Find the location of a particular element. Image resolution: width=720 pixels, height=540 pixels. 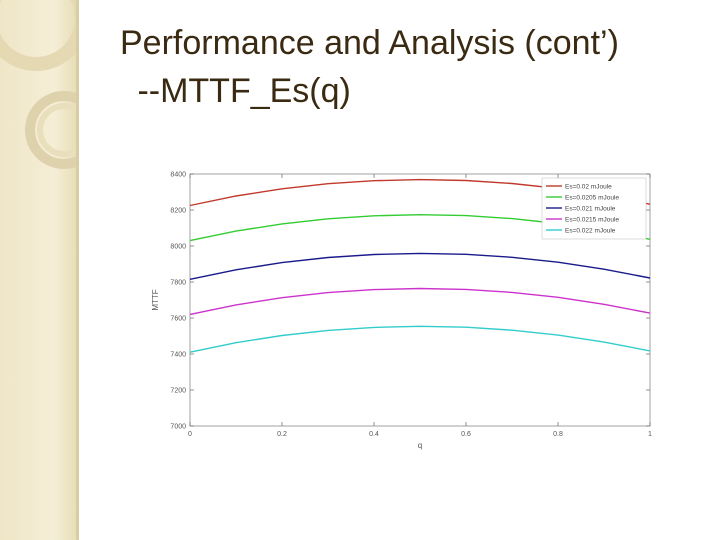

y-tick-label: 8200 is located at coordinates (178, 211).